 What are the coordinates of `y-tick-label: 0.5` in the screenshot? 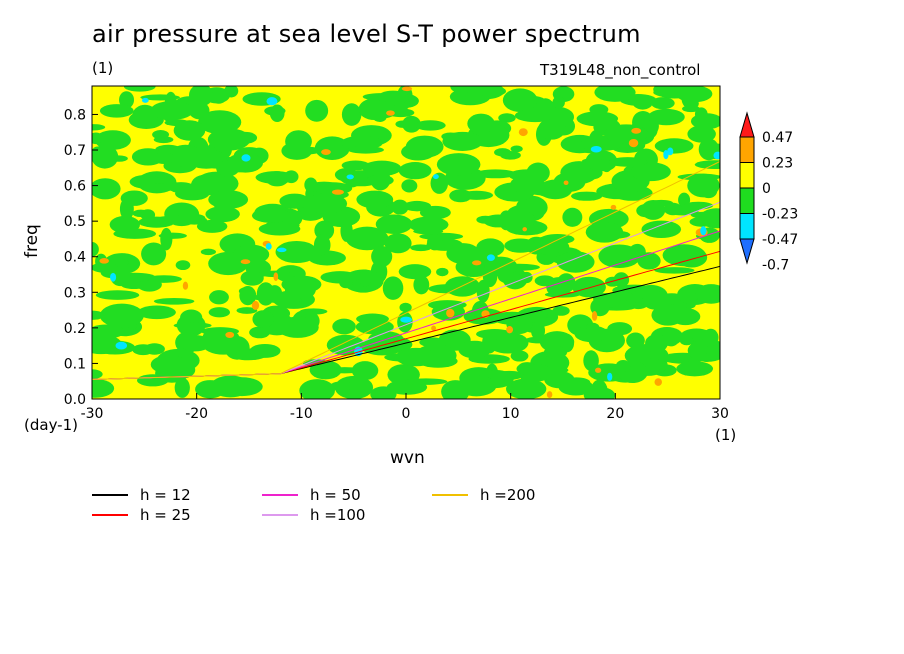 It's located at (75, 222).